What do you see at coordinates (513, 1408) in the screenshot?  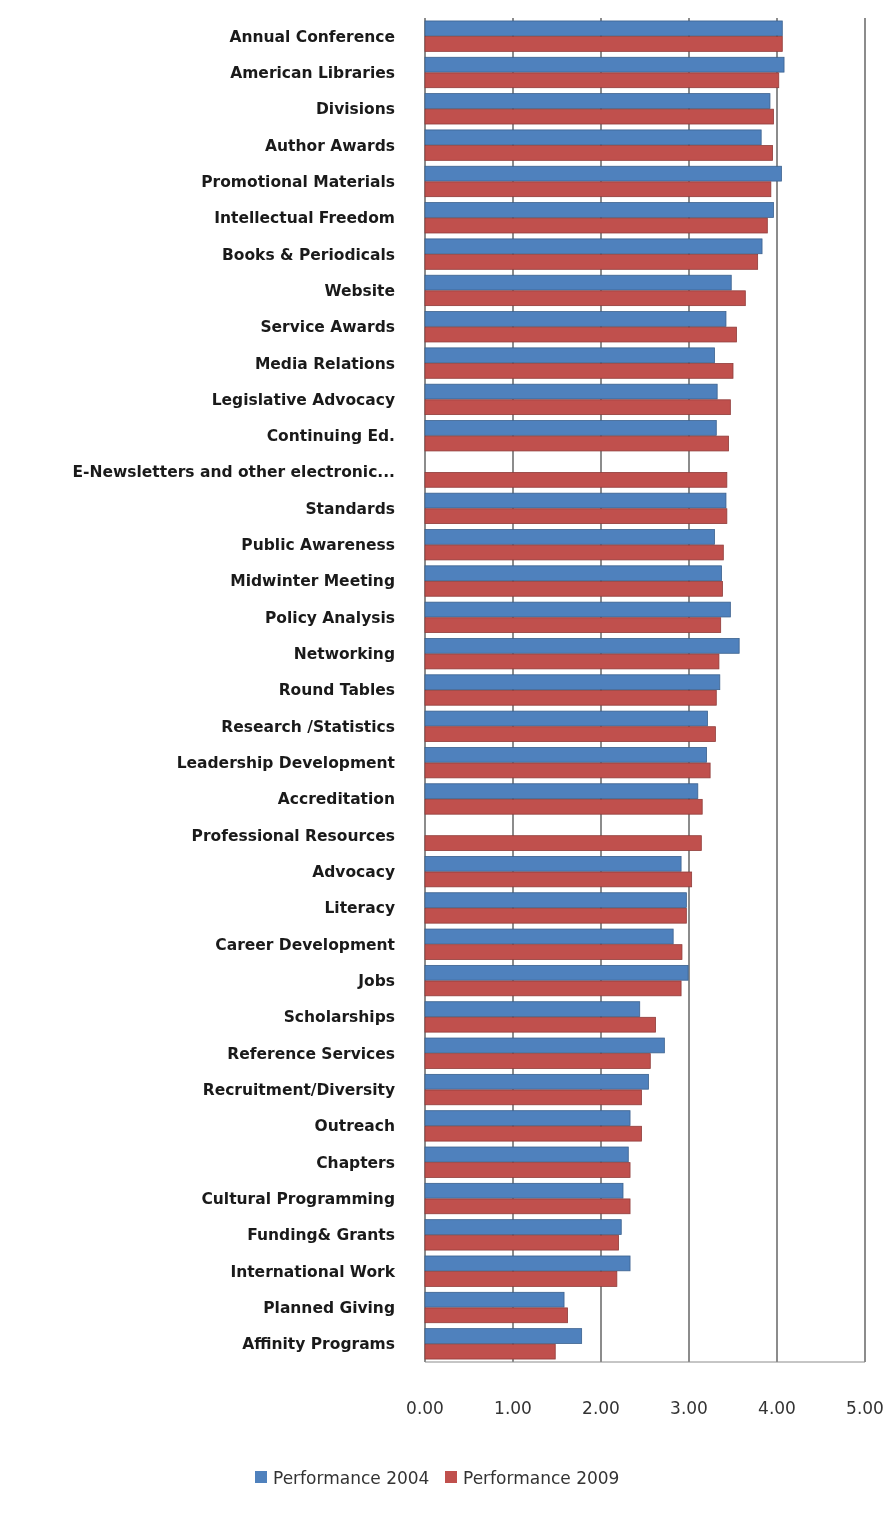 I see `x-tick-label: 1.00` at bounding box center [513, 1408].